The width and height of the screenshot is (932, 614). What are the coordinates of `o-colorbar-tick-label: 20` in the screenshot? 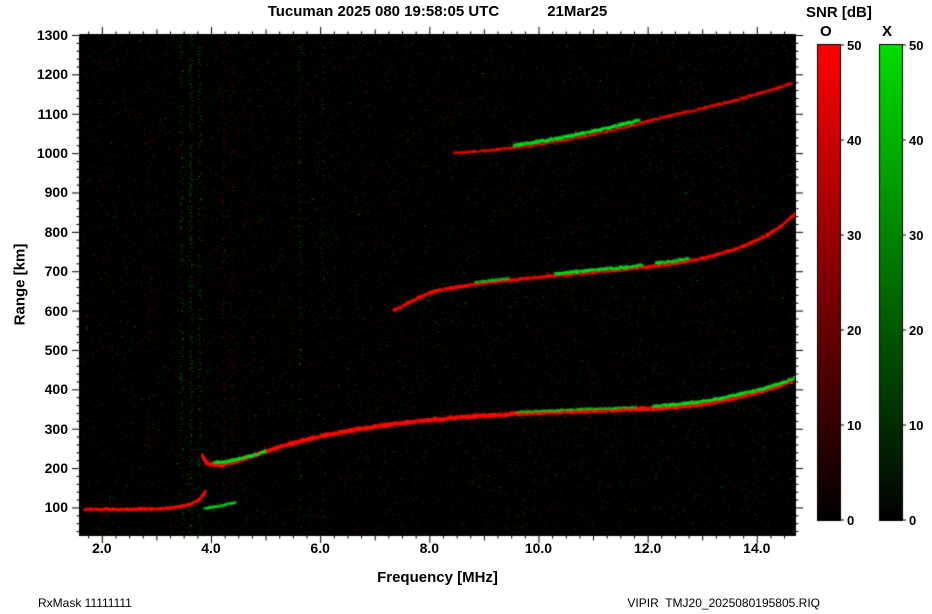 It's located at (854, 330).